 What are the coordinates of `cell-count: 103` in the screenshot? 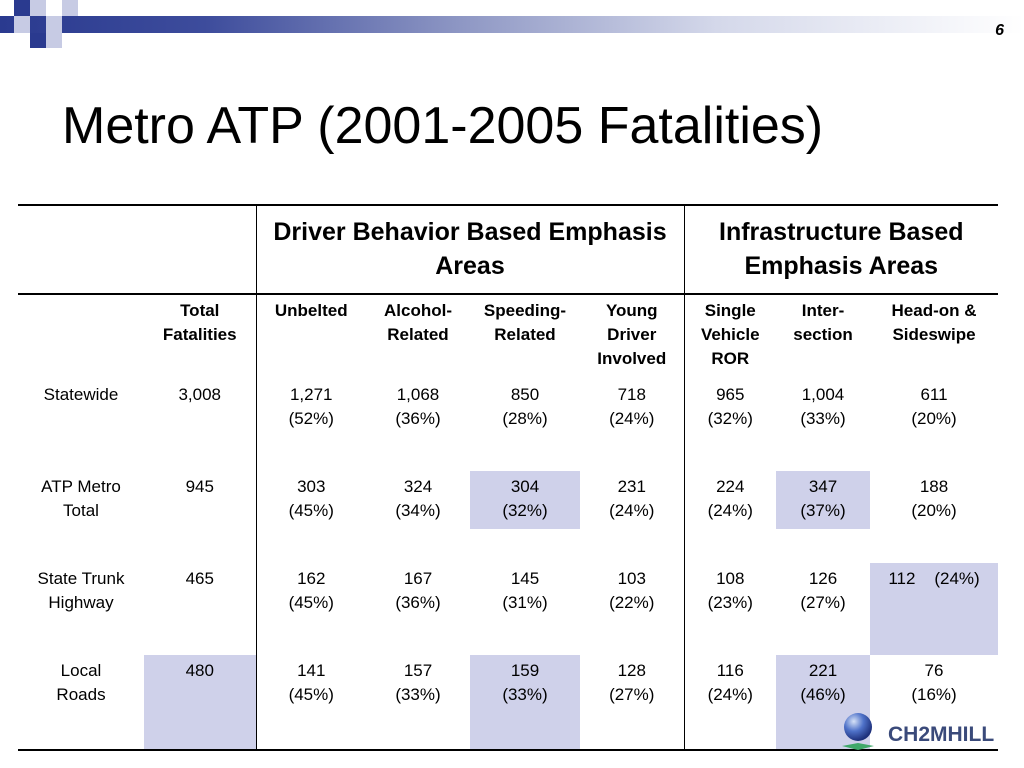 It's located at (631, 578).